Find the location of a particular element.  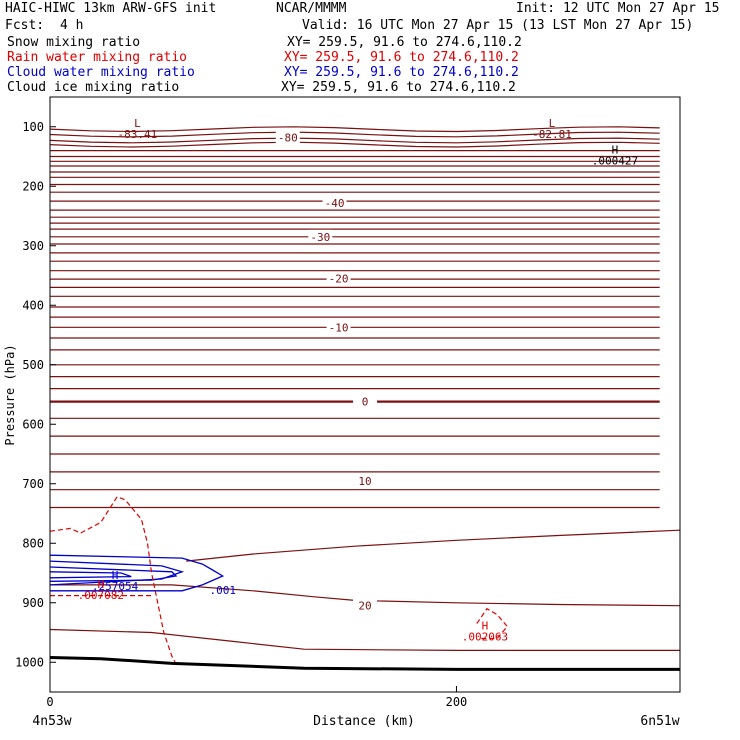

temperature-contour-label: -40 is located at coordinates (335, 203).